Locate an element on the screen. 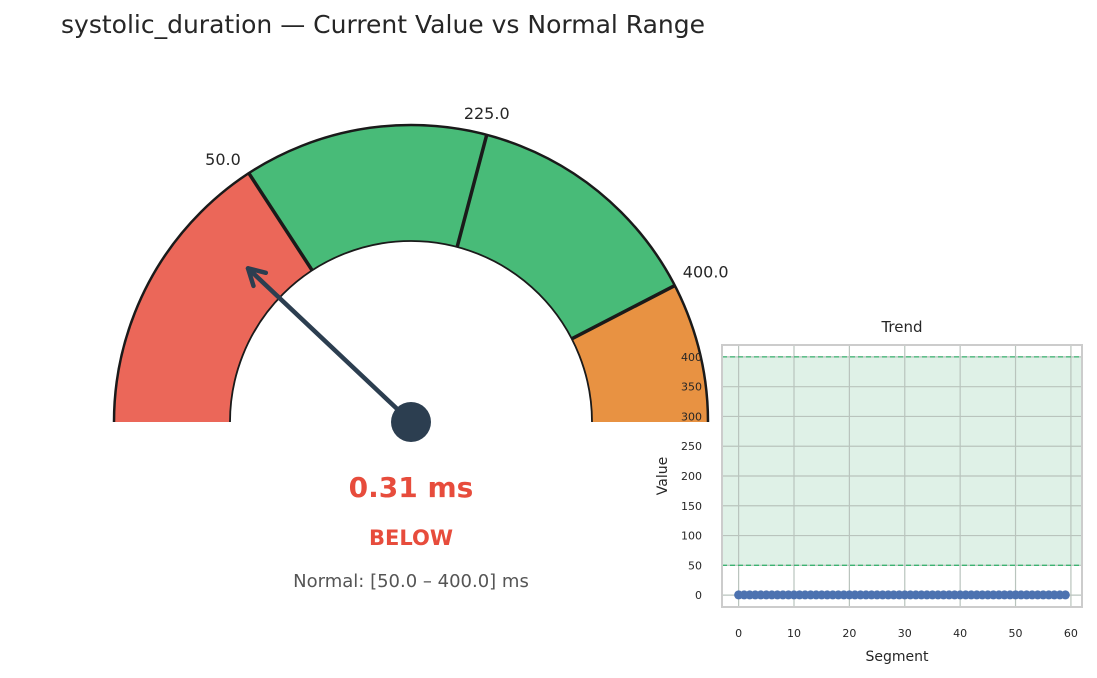  trend-y-axis-label: Value is located at coordinates (663, 476).